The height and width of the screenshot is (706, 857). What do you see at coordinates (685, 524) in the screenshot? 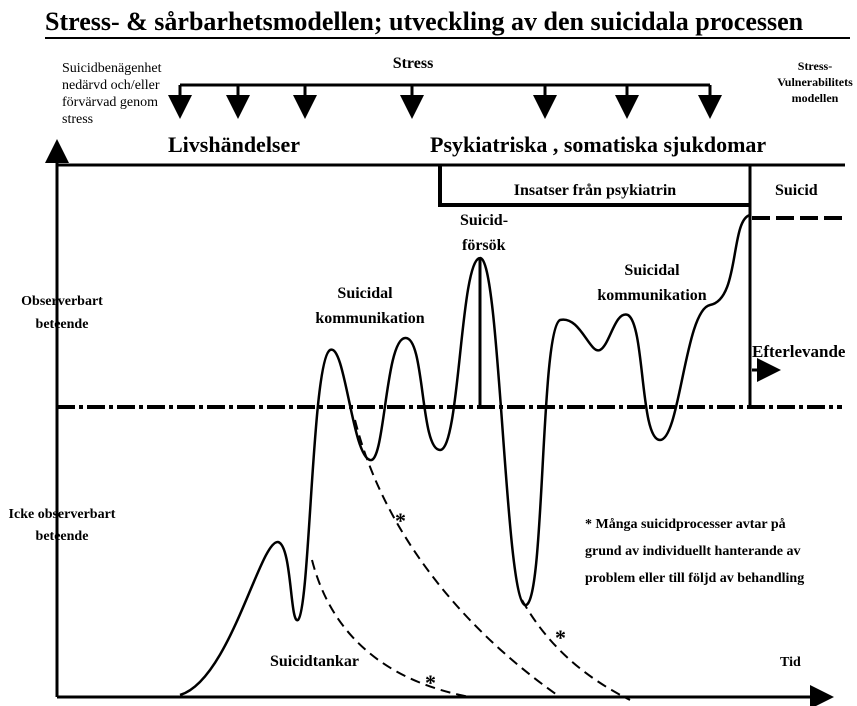
I see `note: * Många suicidprocesser avtar på` at bounding box center [685, 524].